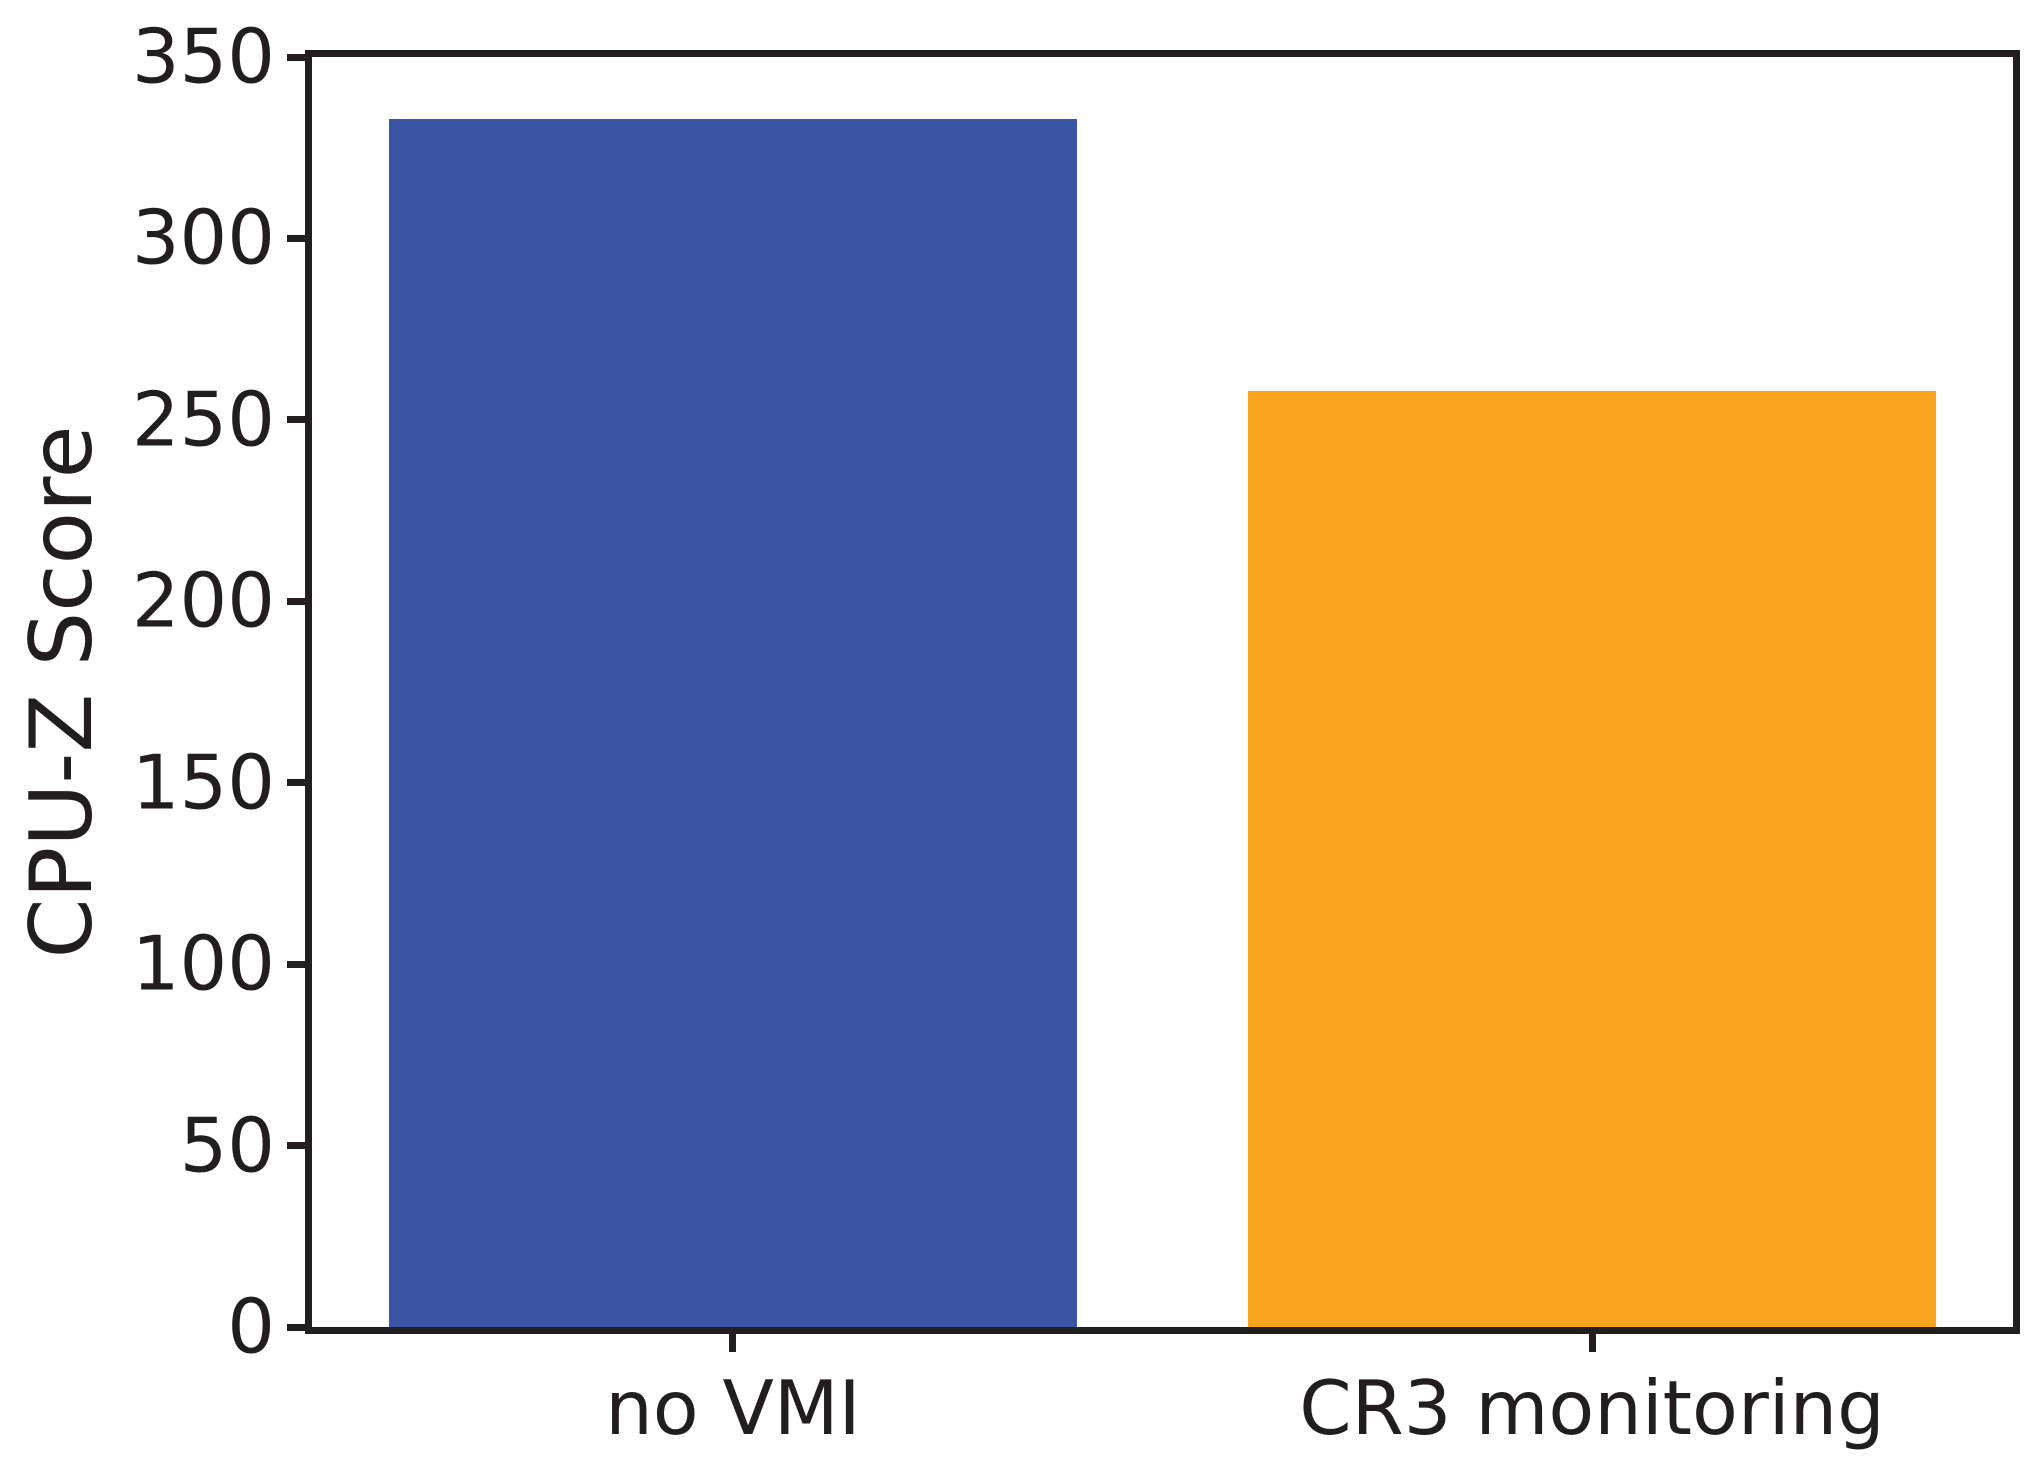 The width and height of the screenshot is (2040, 1462). What do you see at coordinates (203, 963) in the screenshot?
I see `y-tick-label: 100` at bounding box center [203, 963].